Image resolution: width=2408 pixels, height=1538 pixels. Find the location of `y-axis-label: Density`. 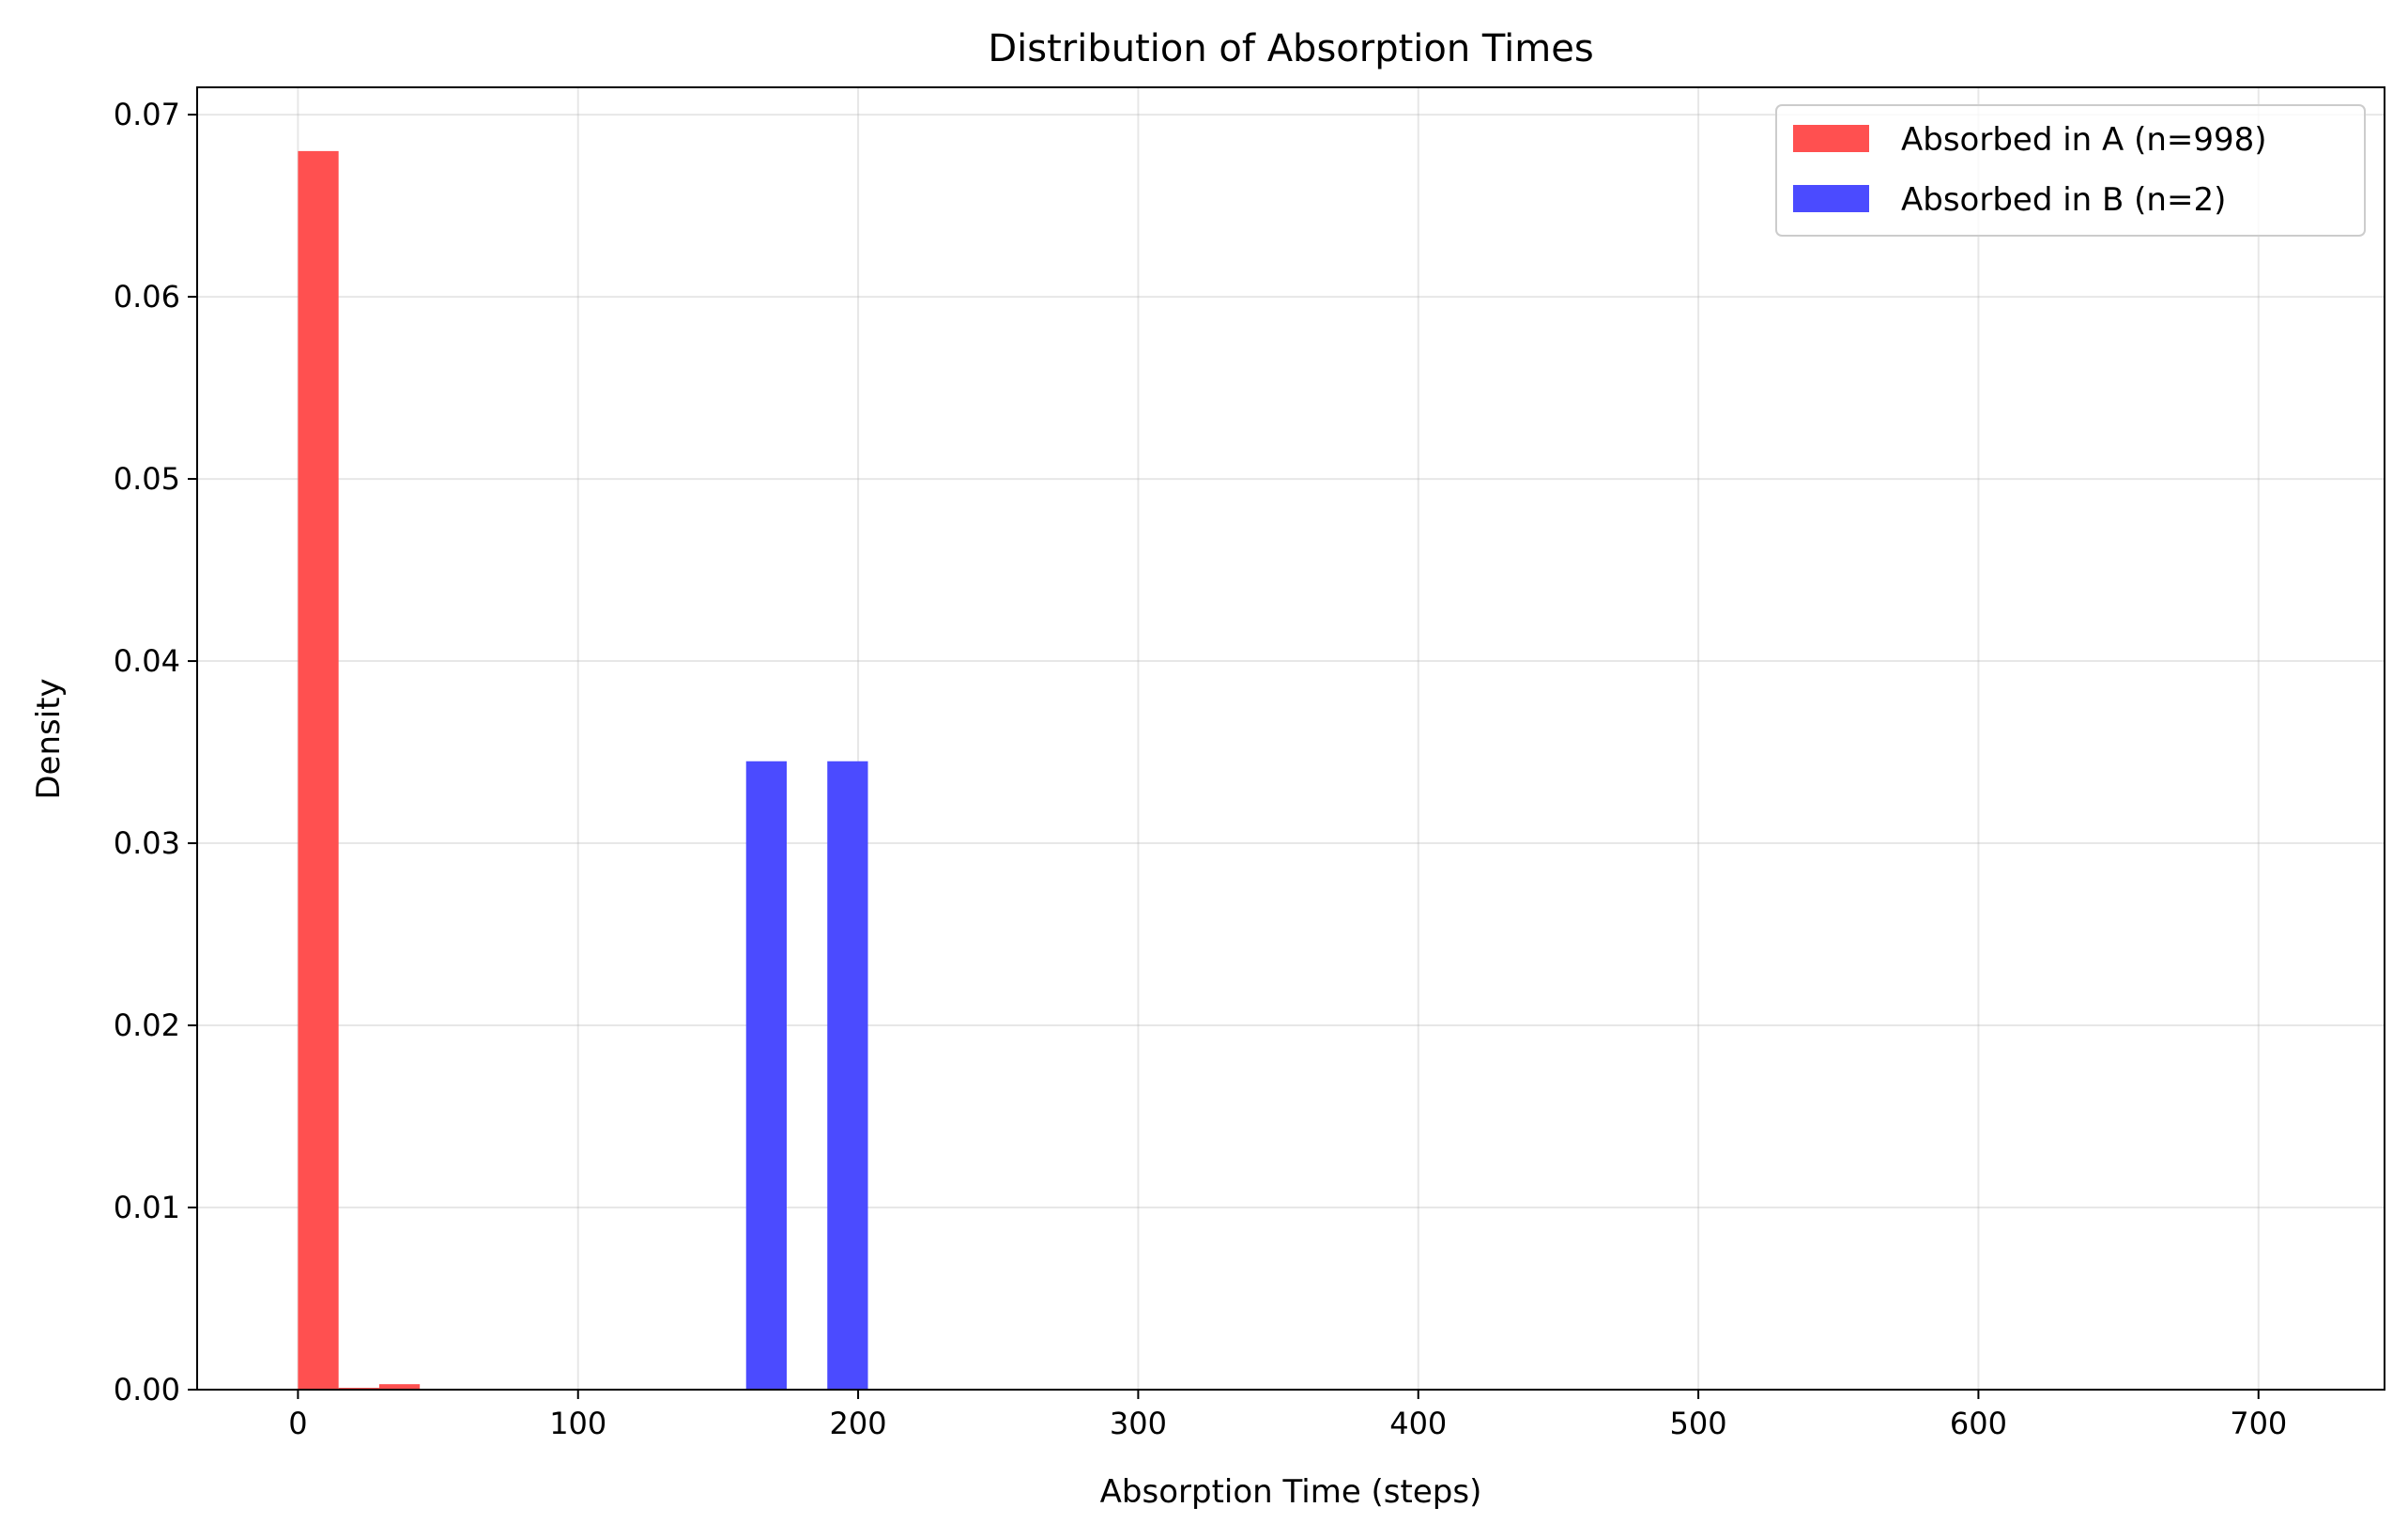

y-axis-label: Density is located at coordinates (49, 738).